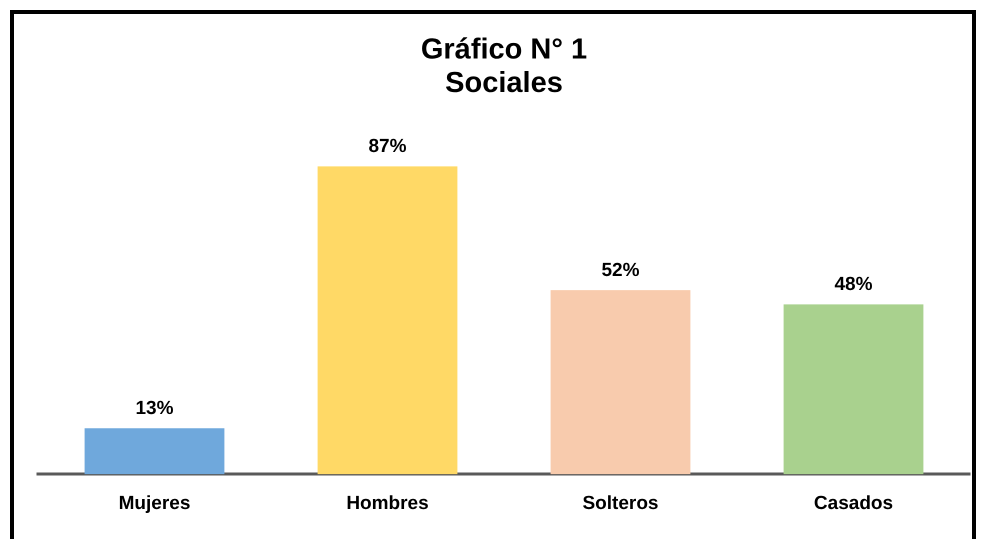 This screenshot has height=539, width=986. What do you see at coordinates (620, 270) in the screenshot?
I see `data-label: 52%` at bounding box center [620, 270].